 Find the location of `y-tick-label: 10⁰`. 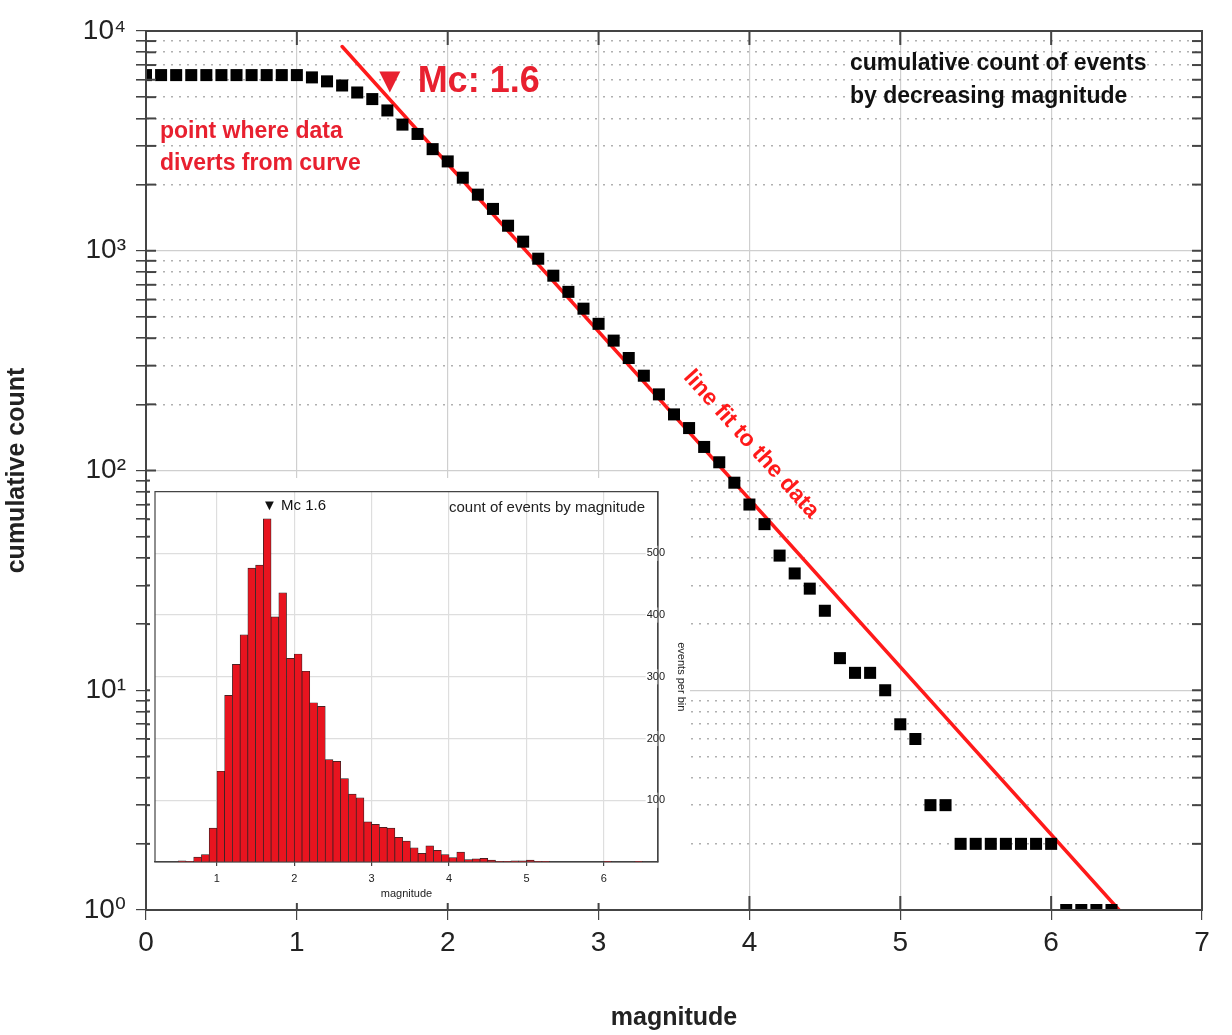

y-tick-label: 10⁰ is located at coordinates (104, 908).